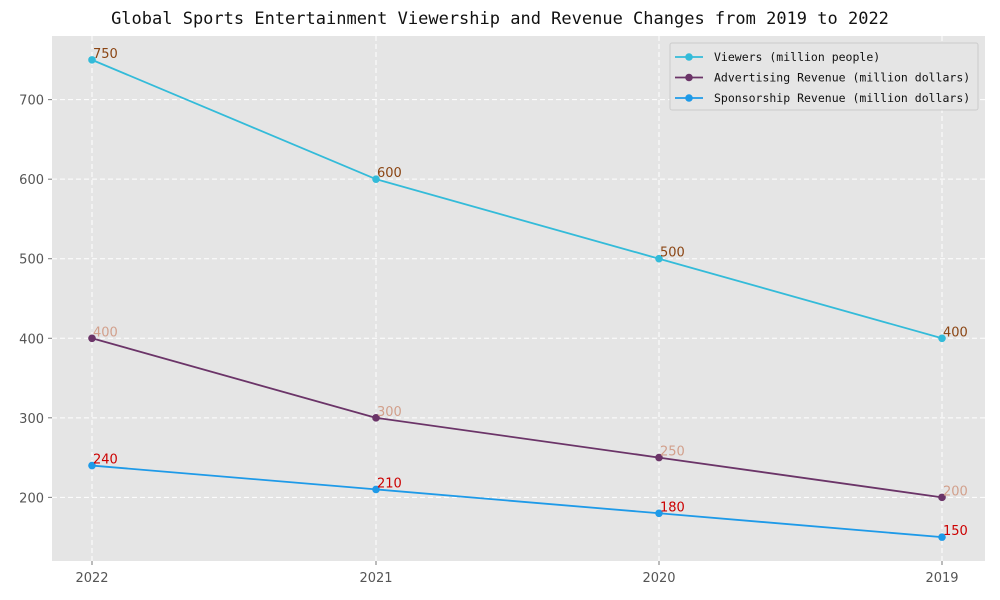 The image size is (1000, 600). What do you see at coordinates (31, 260) in the screenshot?
I see `y-tick-label: 500` at bounding box center [31, 260].